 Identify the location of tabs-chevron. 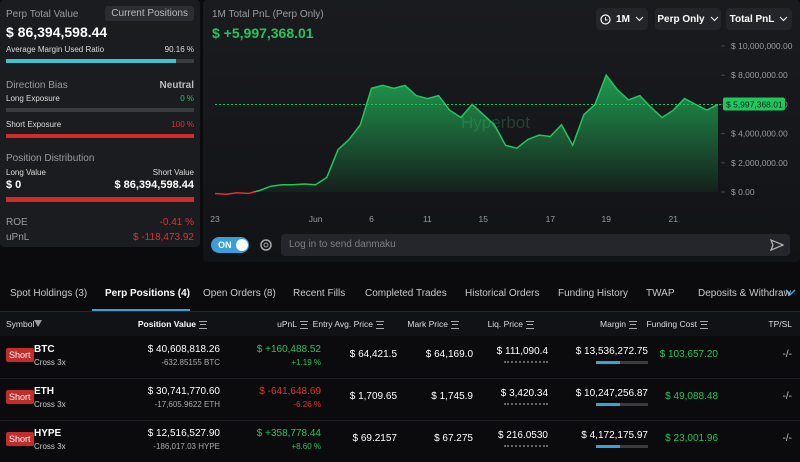
(790, 293).